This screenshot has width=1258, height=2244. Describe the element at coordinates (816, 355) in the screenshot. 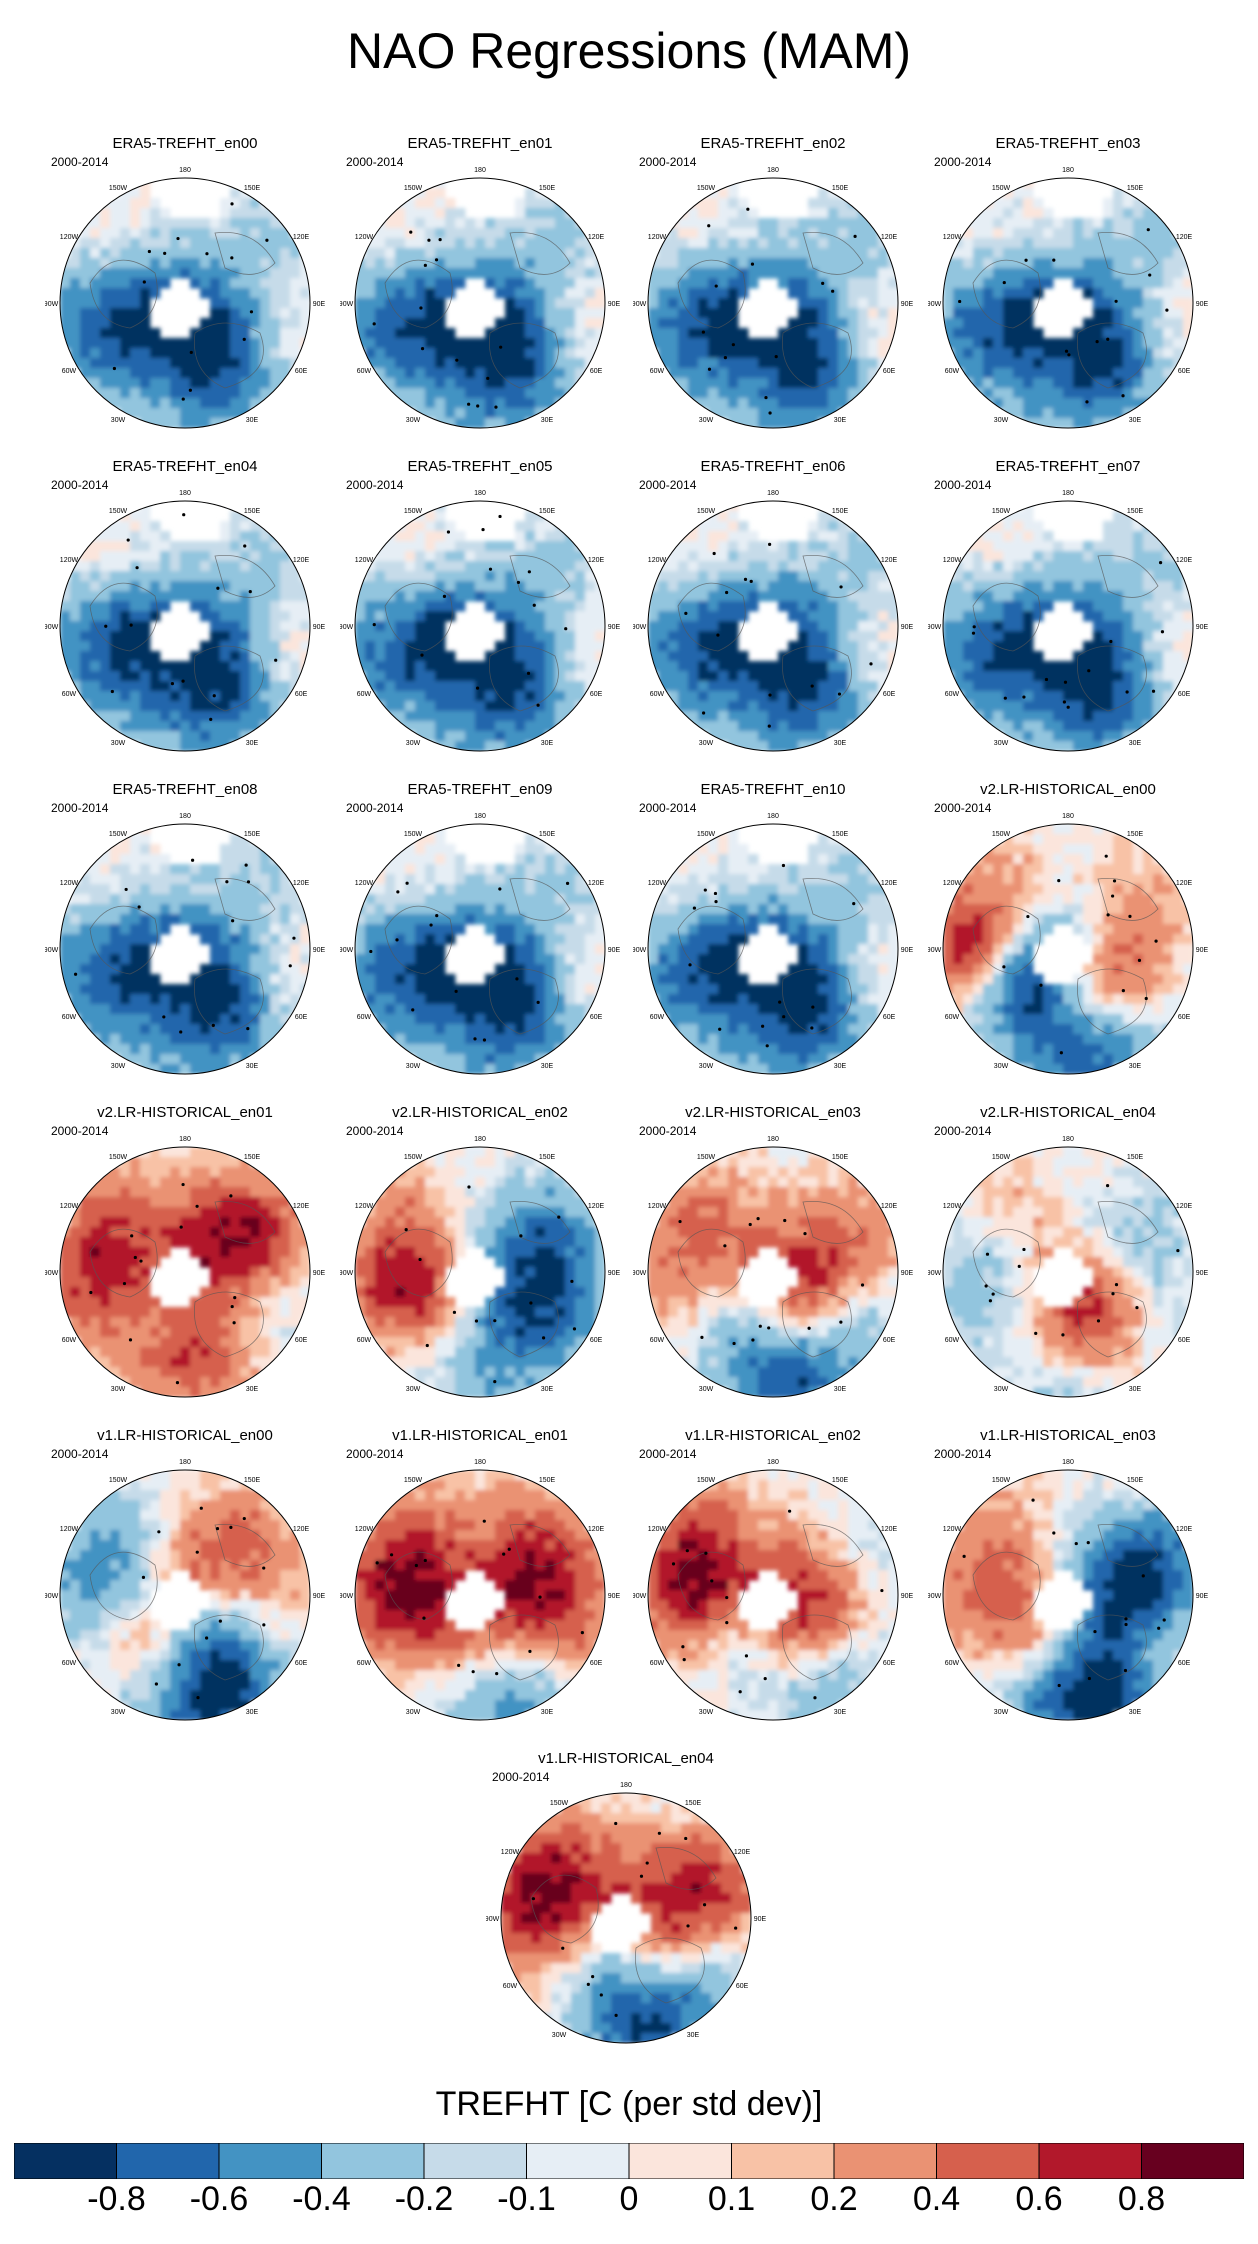

I see `coastline` at that location.